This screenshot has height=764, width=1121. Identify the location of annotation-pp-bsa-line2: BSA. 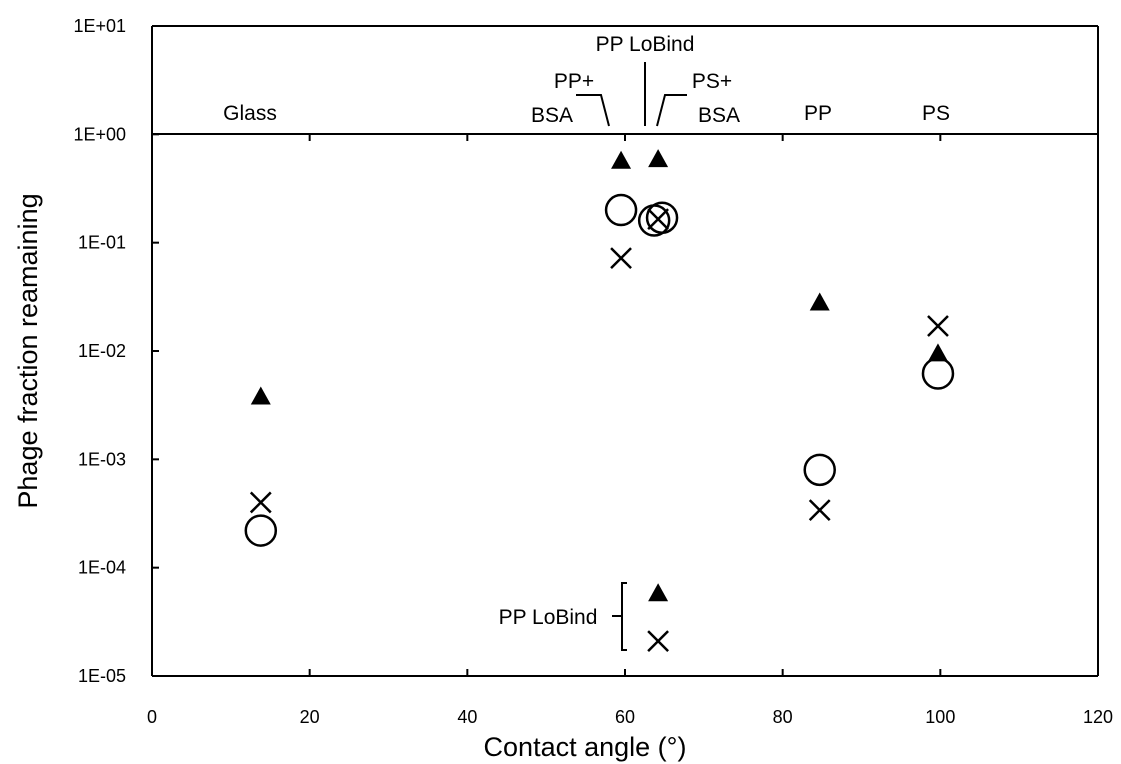
(552, 115).